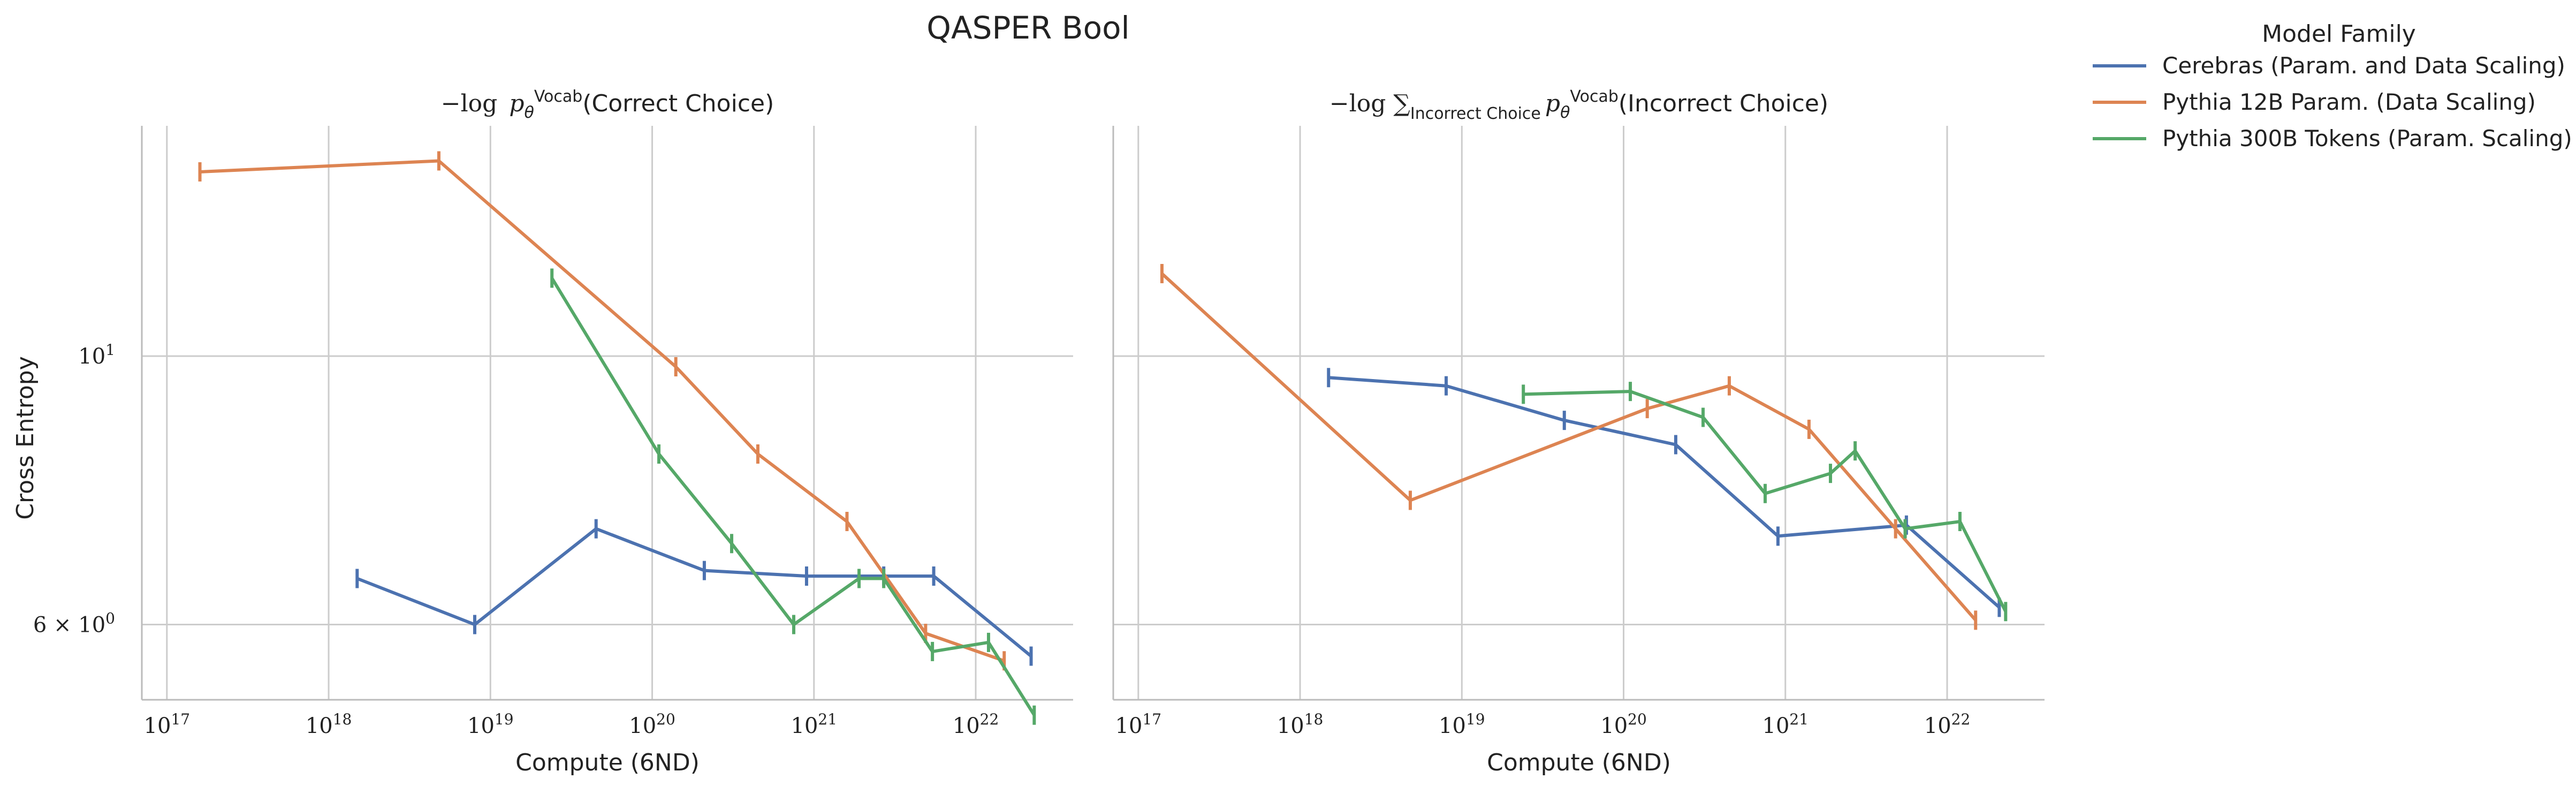 The image size is (2576, 794). What do you see at coordinates (2349, 102) in the screenshot?
I see `legend-label: Pythia 12B Param. (Data Scaling)` at bounding box center [2349, 102].